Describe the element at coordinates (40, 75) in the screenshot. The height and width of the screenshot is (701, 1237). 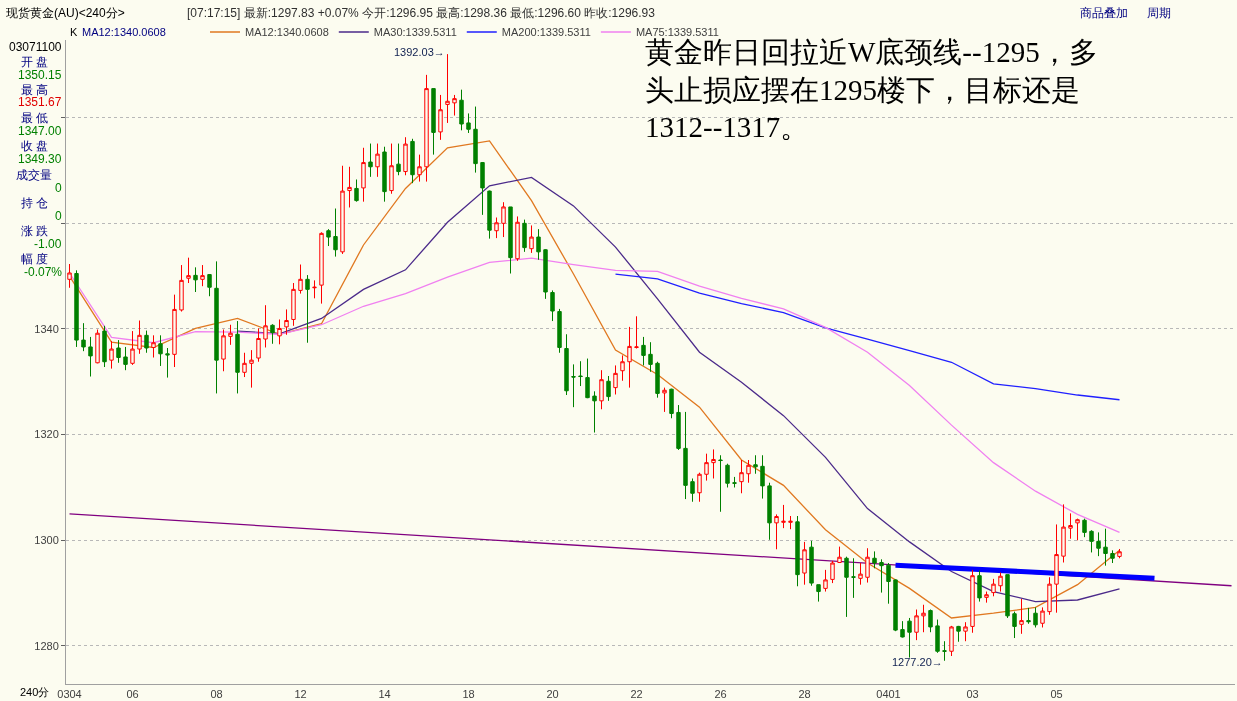
I see `text: 1350.15` at that location.